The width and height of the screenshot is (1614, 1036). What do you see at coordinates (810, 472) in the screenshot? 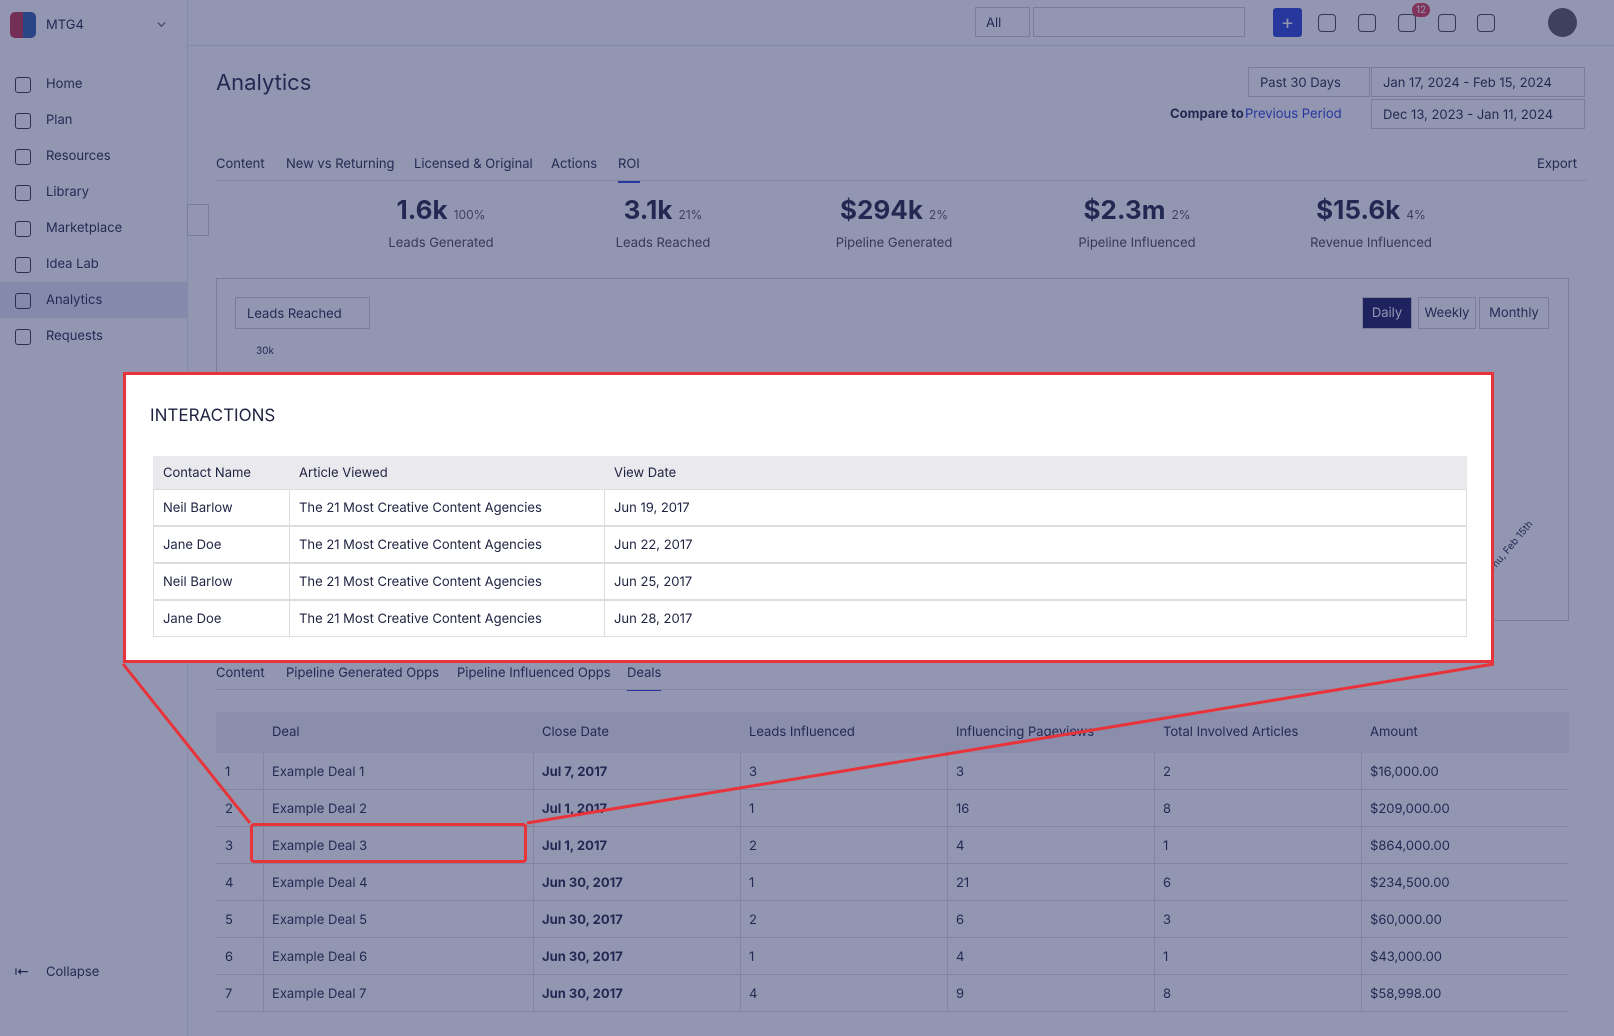
I see `modal-header` at bounding box center [810, 472].